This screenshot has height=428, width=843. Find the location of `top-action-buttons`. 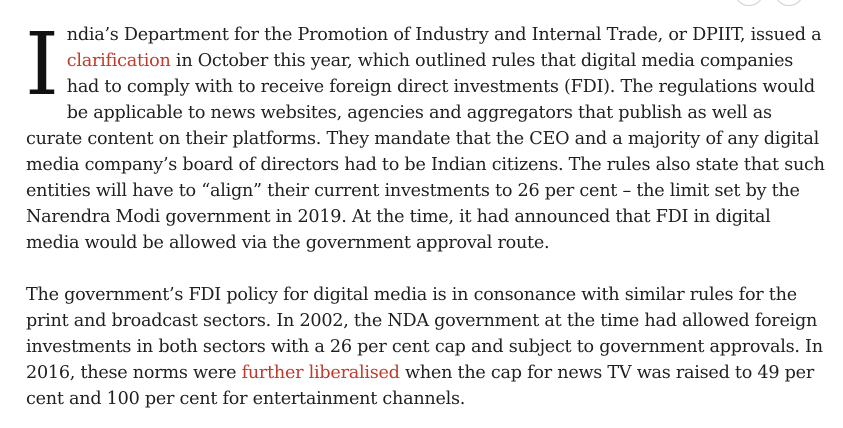

top-action-buttons is located at coordinates (769, 3).